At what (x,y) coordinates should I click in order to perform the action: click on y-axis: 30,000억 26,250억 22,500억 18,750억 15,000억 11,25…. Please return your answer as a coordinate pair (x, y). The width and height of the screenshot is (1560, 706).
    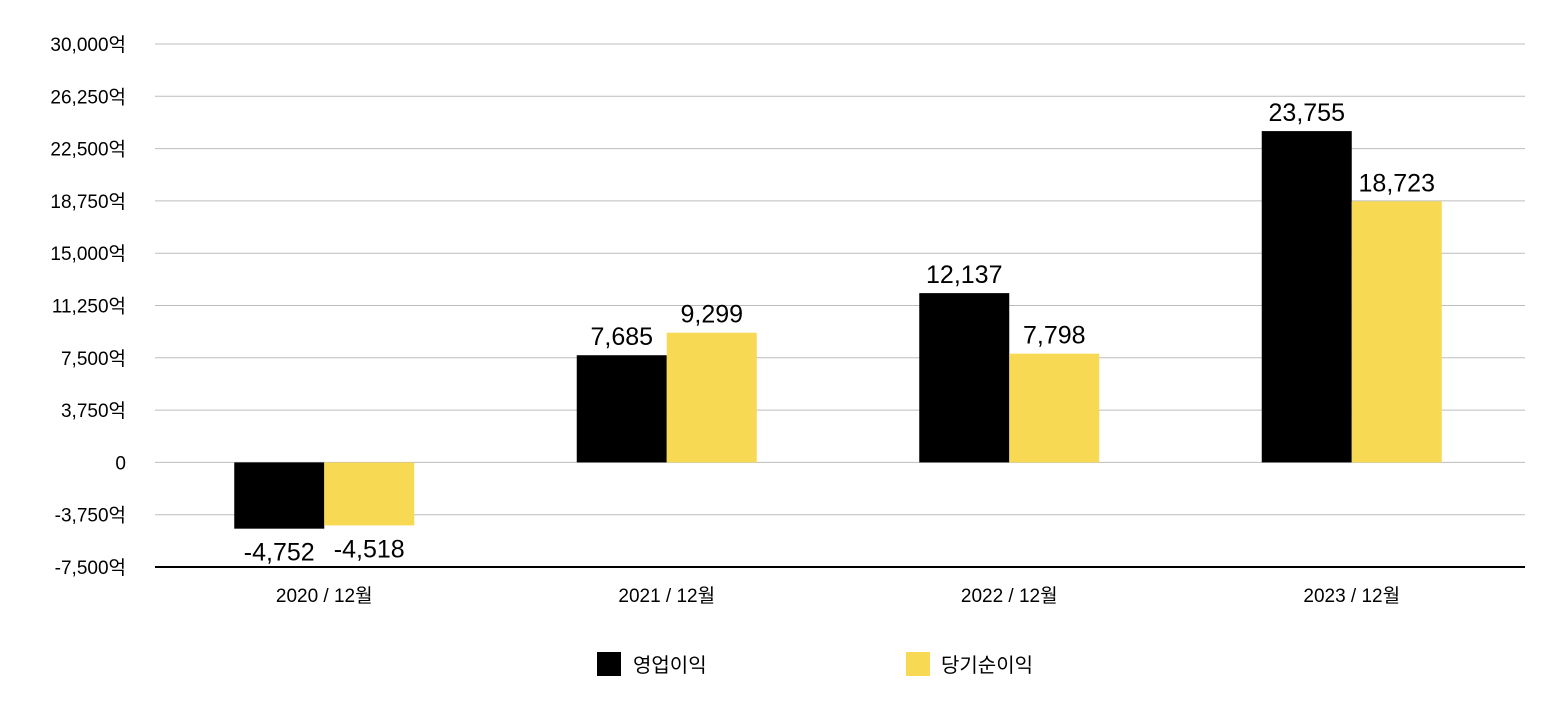
    Looking at the image, I should click on (88, 306).